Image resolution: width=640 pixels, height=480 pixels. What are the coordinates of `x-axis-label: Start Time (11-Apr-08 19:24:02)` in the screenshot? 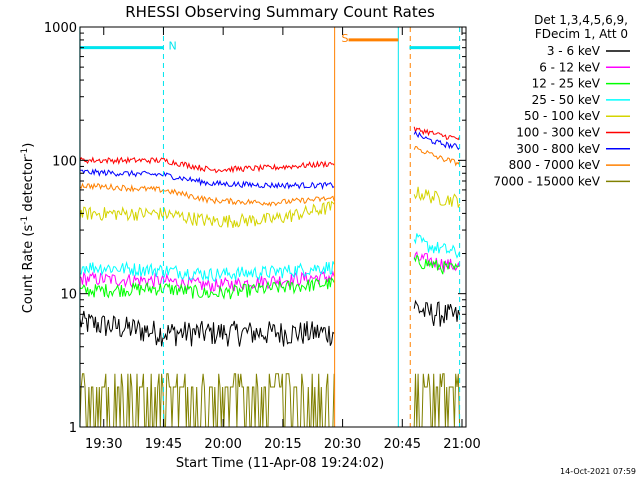 It's located at (280, 463).